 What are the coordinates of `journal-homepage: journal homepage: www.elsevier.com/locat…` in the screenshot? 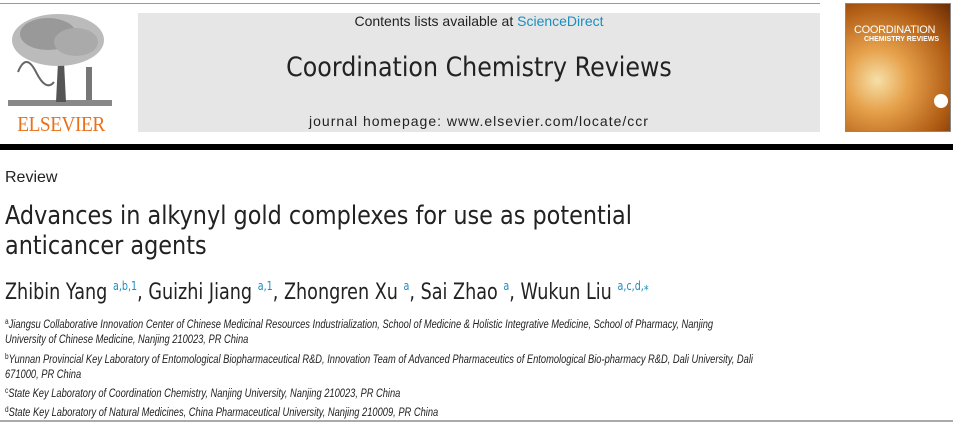 It's located at (479, 121).